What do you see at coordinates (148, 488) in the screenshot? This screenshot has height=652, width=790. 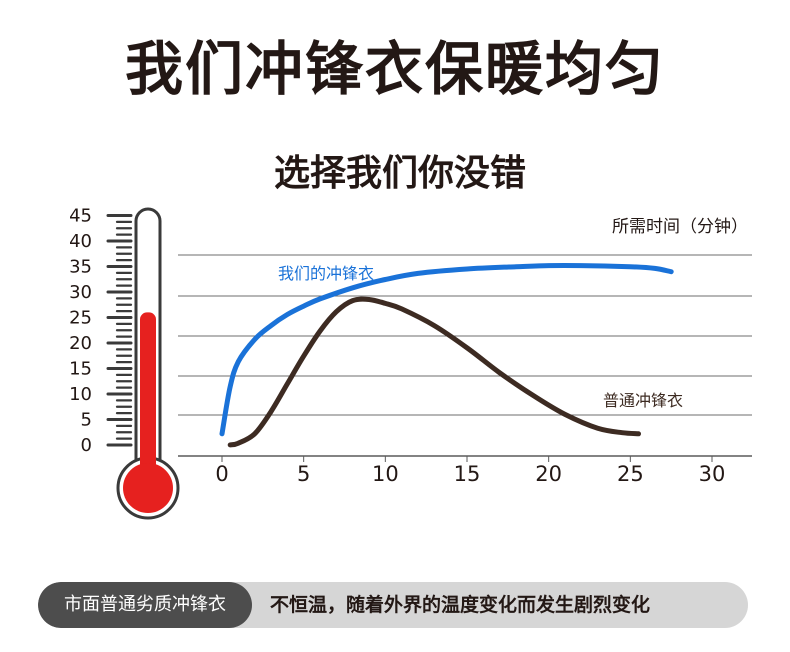 I see `thermometer-bulb-fill` at bounding box center [148, 488].